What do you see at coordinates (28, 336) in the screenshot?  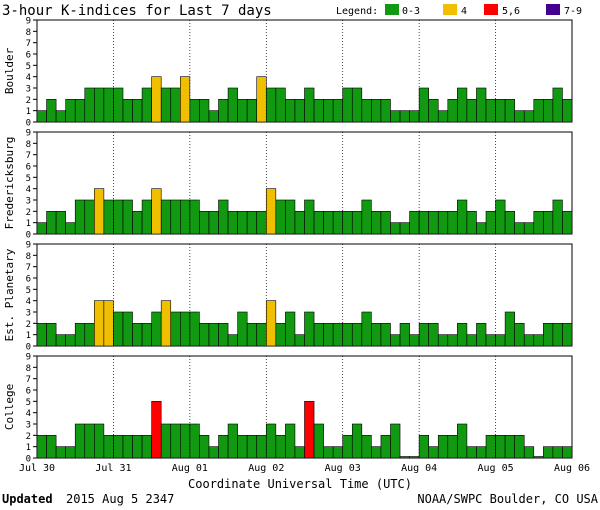 I see `y-tick-label: 1` at bounding box center [28, 336].